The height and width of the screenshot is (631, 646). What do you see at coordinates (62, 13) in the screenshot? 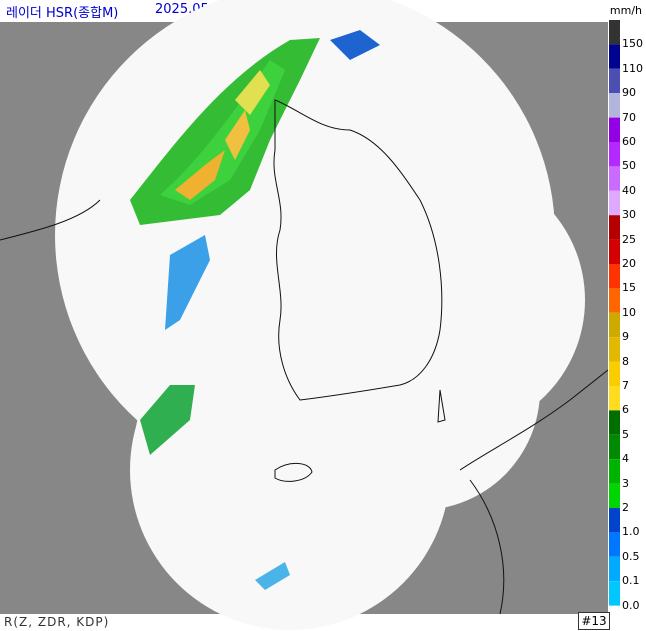
I see `title: 레이더 HSR(종합M)` at bounding box center [62, 13].